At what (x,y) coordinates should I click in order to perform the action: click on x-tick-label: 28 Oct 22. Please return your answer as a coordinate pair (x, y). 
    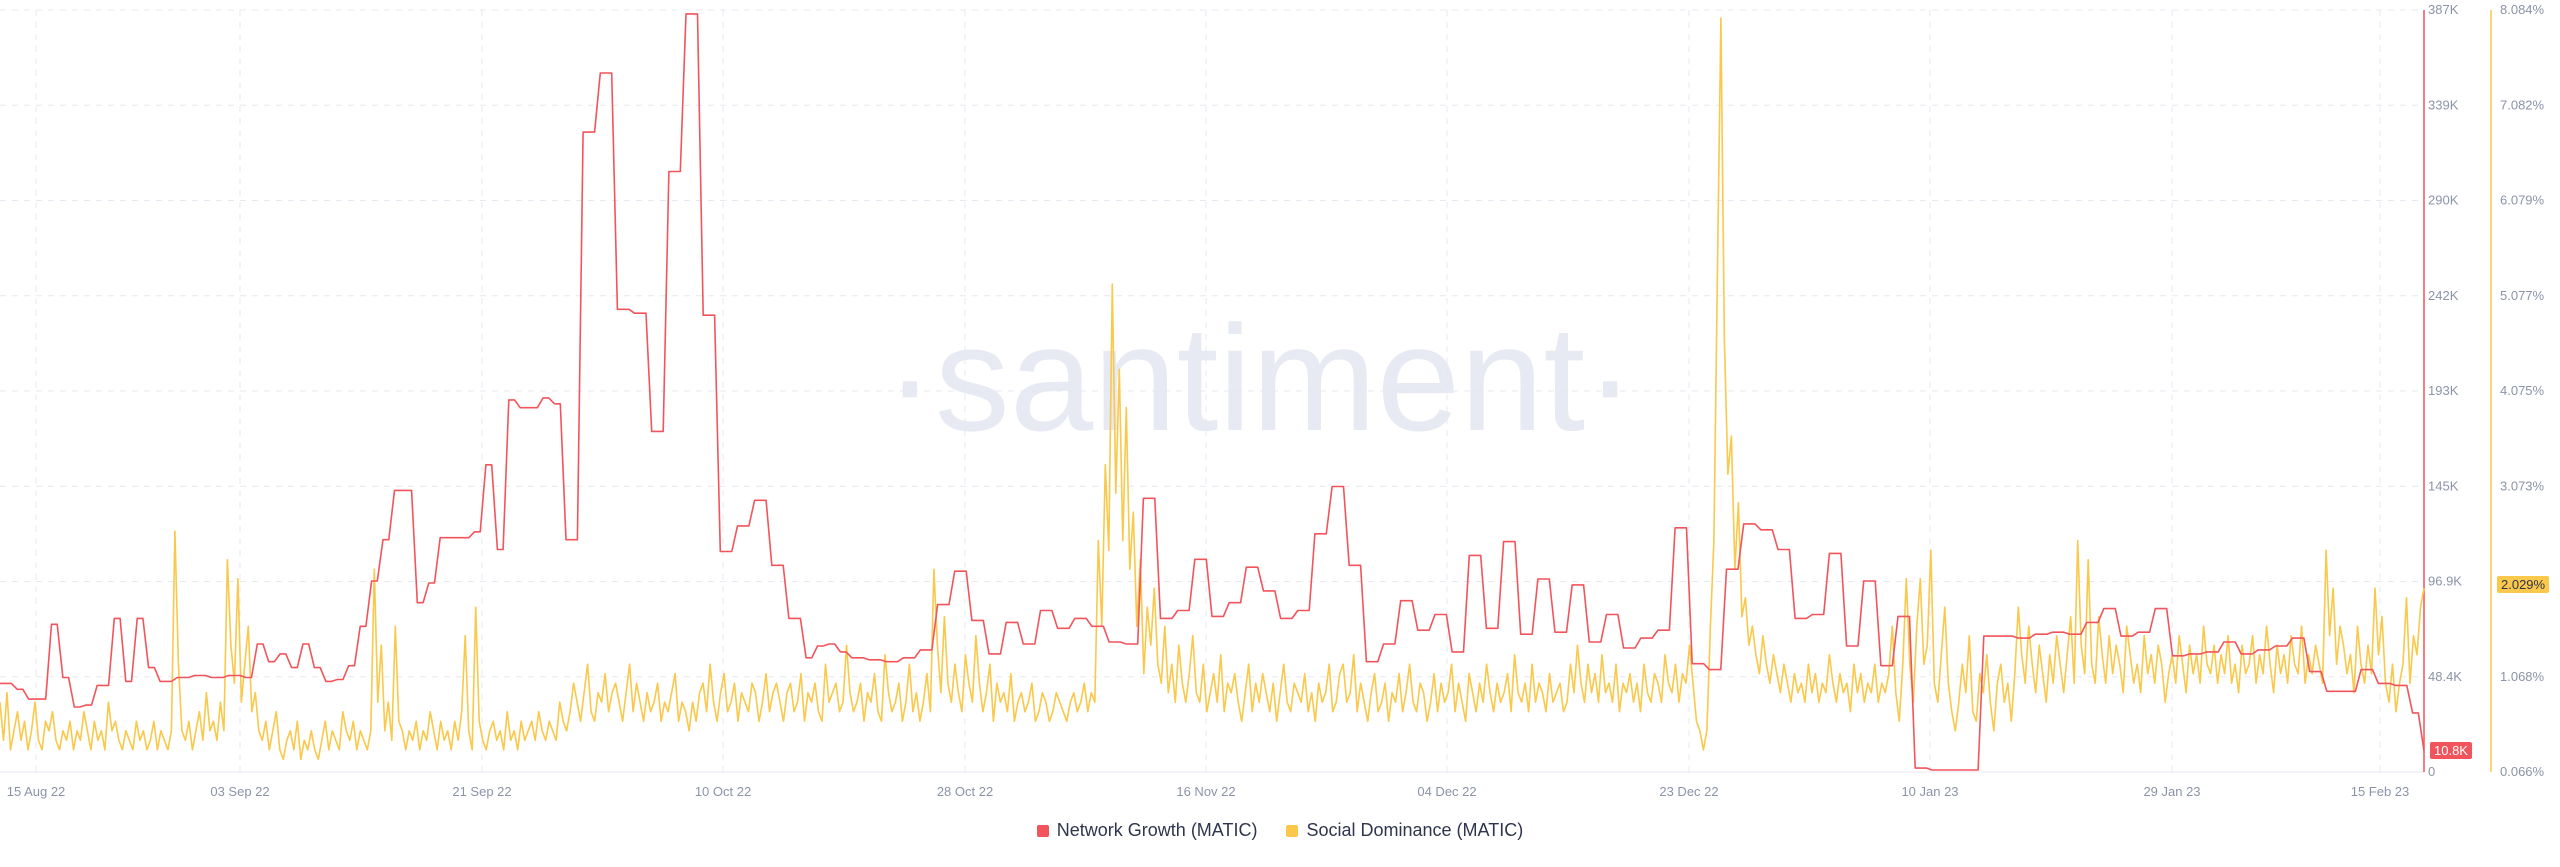
    Looking at the image, I should click on (965, 791).